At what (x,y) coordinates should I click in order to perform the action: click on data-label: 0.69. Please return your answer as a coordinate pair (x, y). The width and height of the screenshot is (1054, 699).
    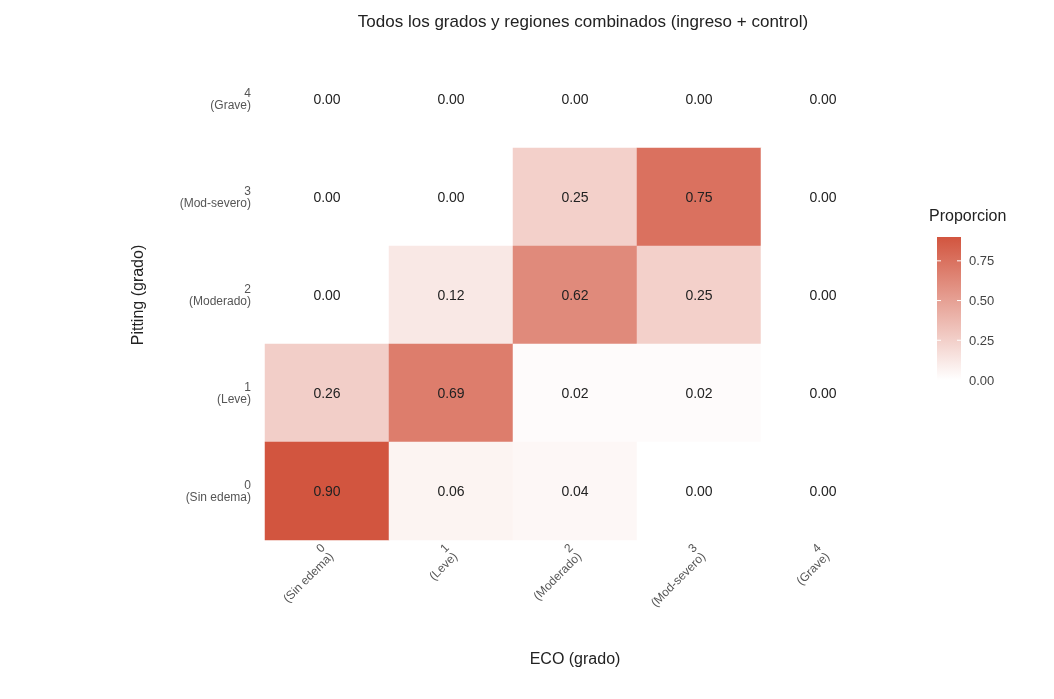
    Looking at the image, I should click on (451, 393).